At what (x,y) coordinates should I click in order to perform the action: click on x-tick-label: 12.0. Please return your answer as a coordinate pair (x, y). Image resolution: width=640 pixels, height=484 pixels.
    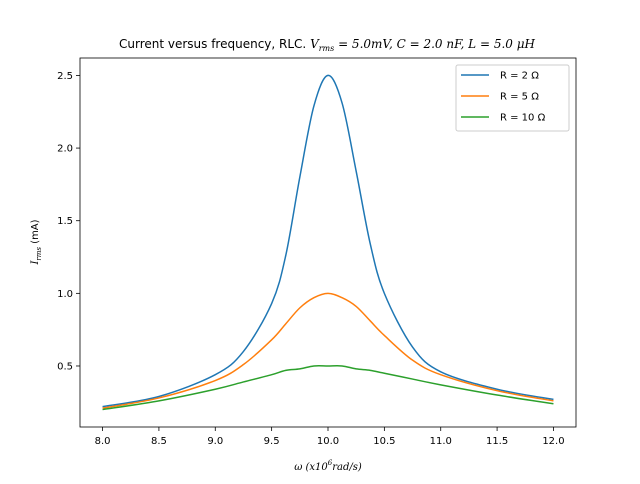
    Looking at the image, I should click on (553, 441).